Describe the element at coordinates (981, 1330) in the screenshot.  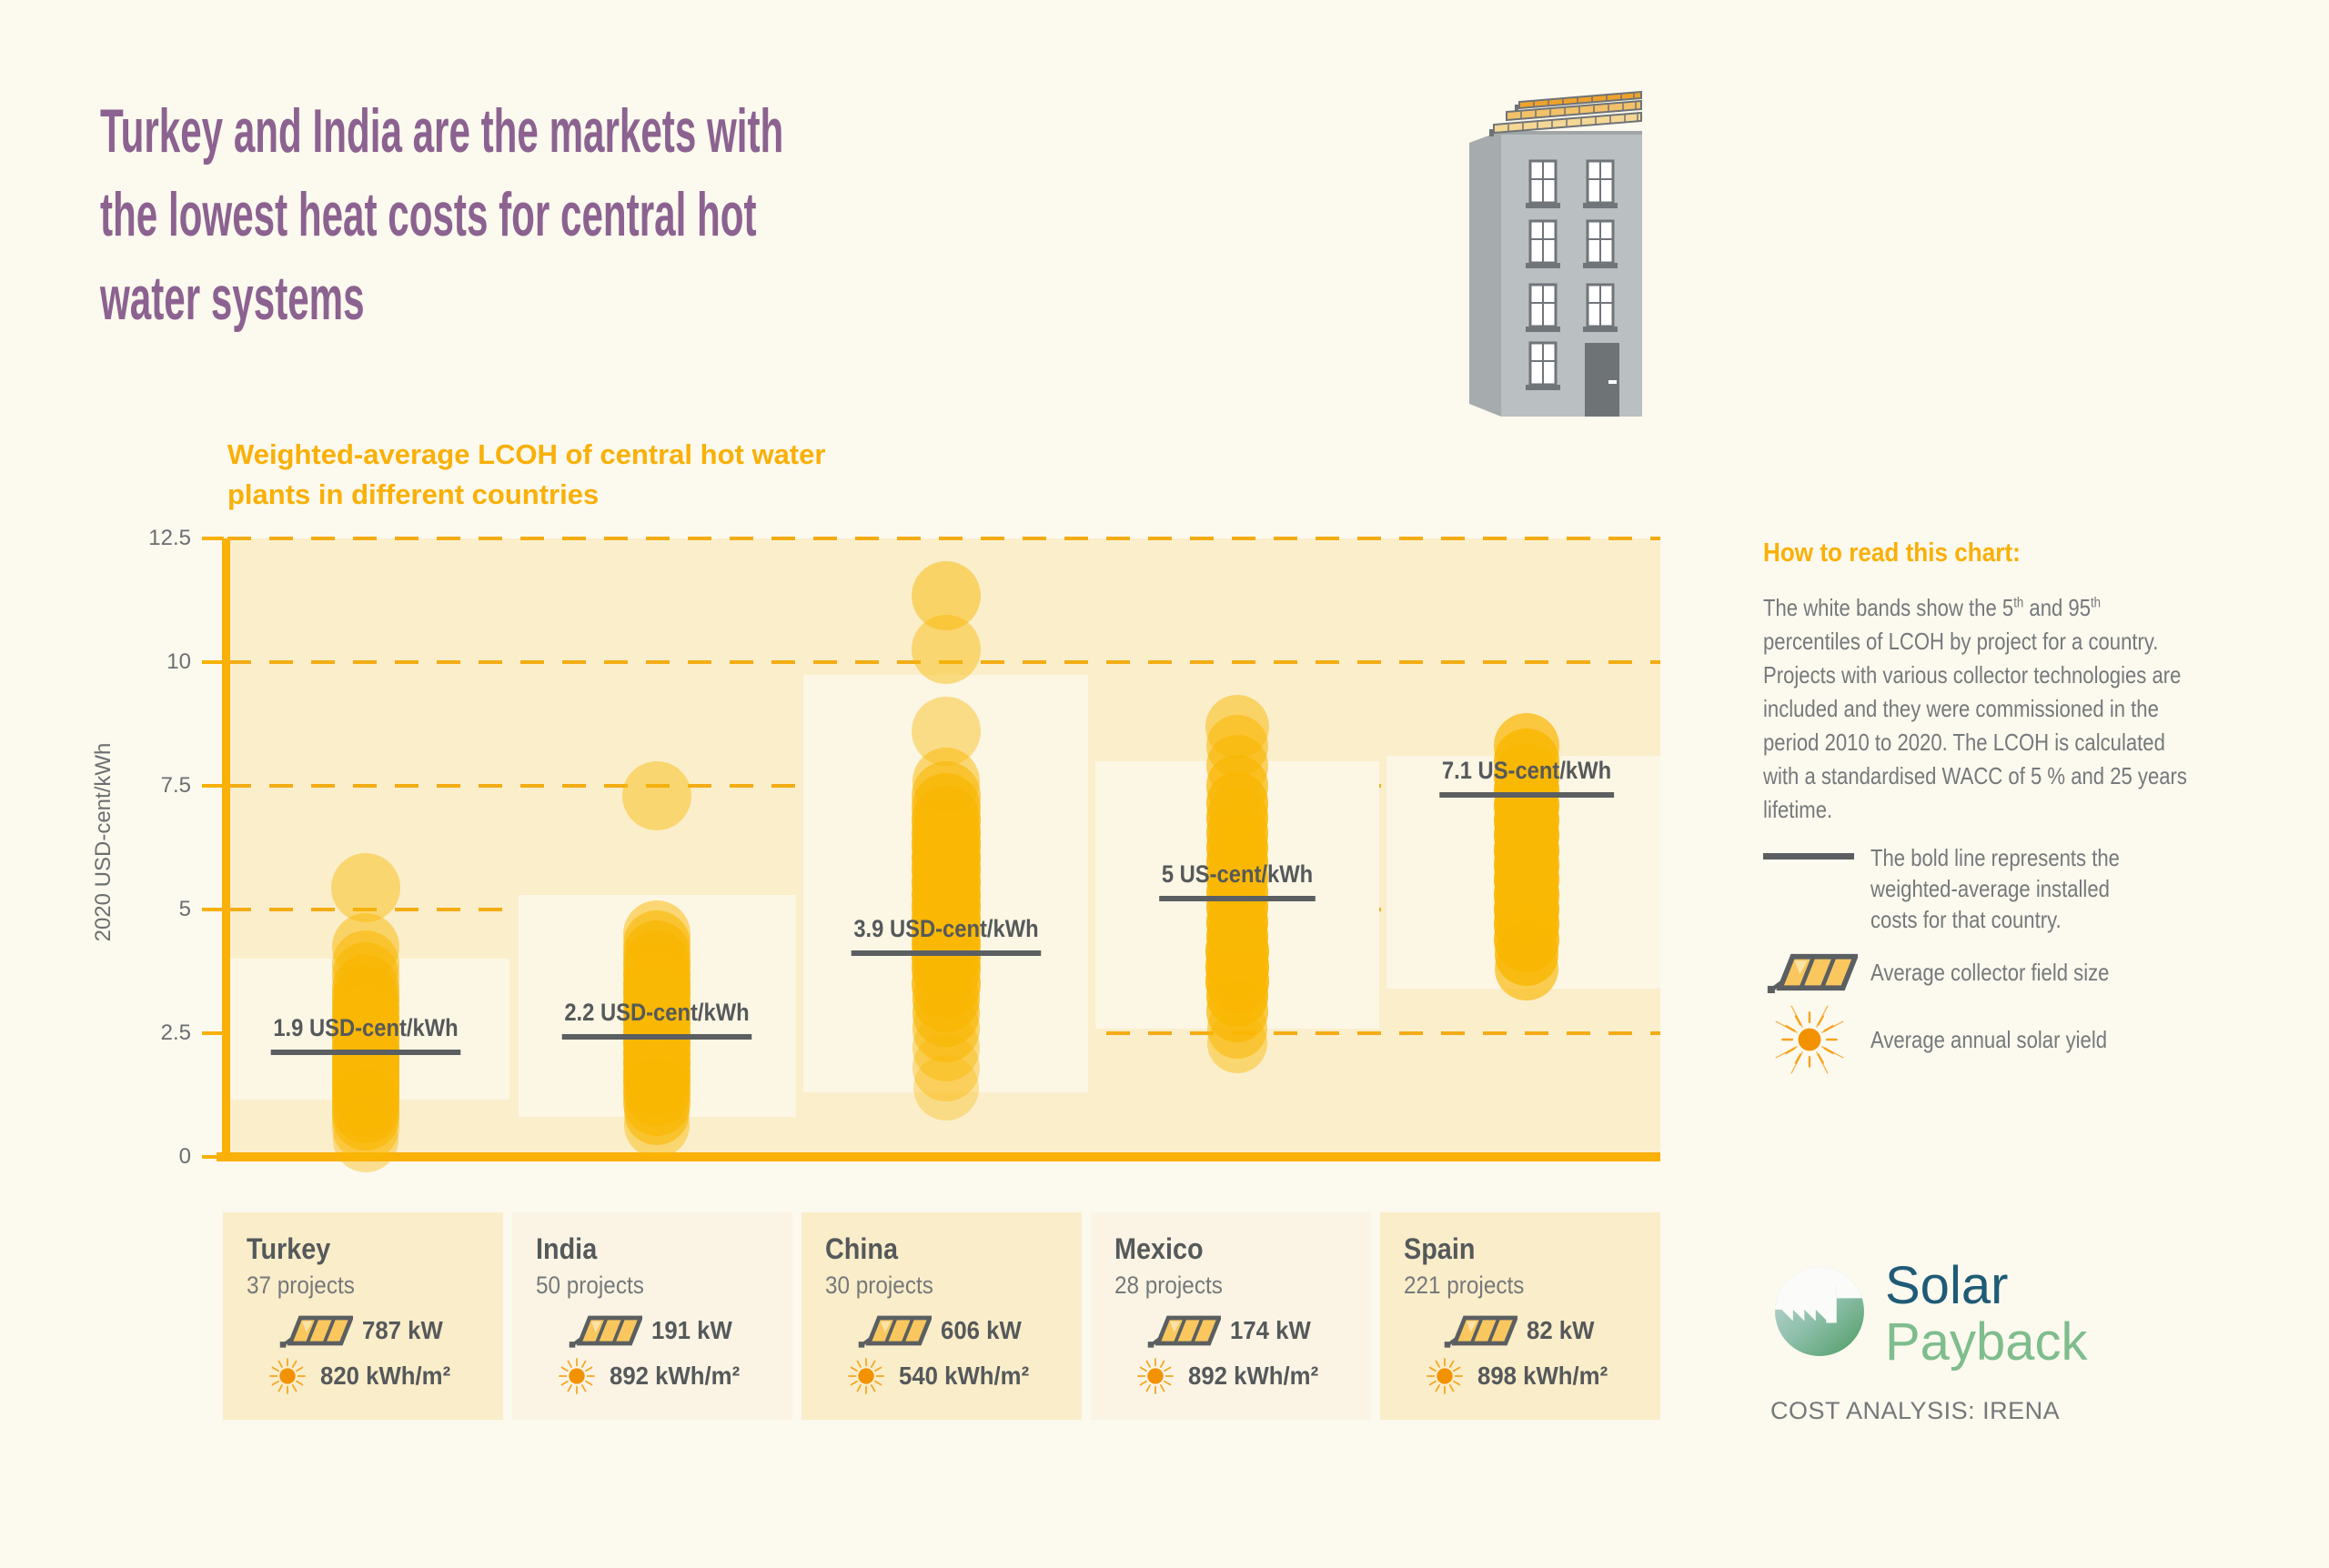
I see `card-collector-value: 606 kW` at that location.